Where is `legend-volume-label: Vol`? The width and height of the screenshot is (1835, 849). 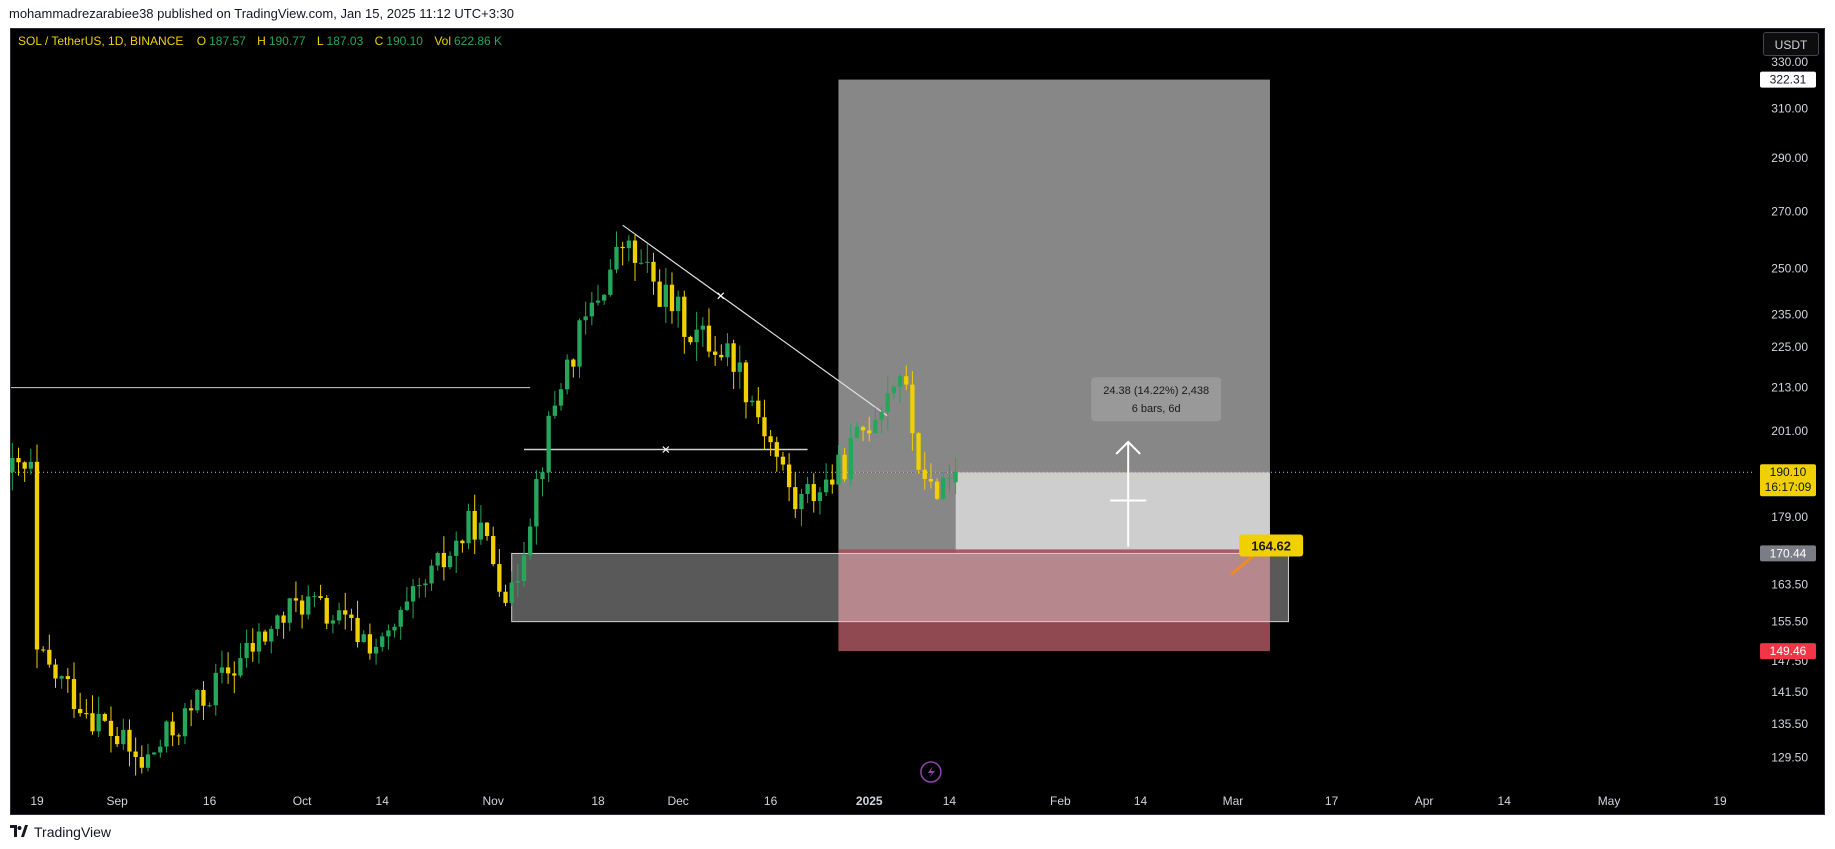
legend-volume-label: Vol is located at coordinates (442, 41).